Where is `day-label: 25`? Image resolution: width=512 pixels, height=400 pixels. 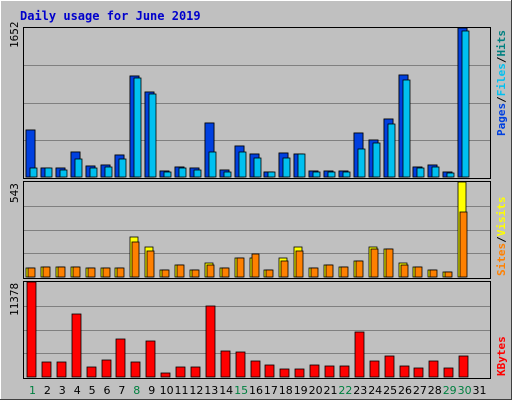
day-label: 25 is located at coordinates (390, 390).